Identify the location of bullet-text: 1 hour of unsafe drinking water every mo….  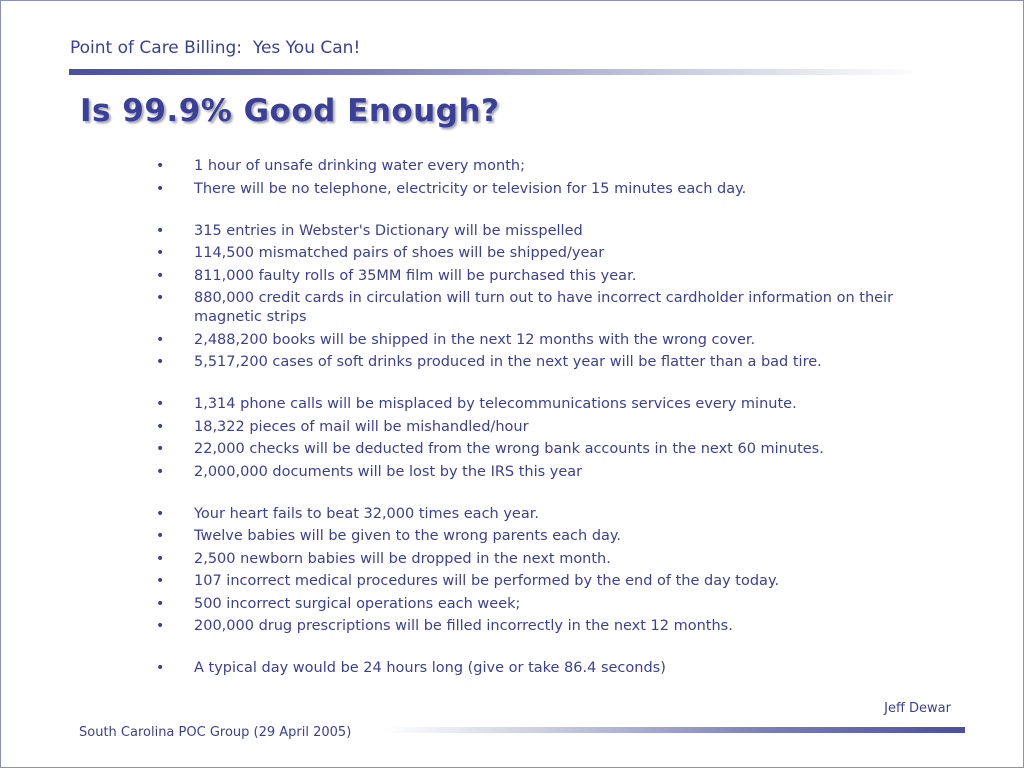
(359, 166).